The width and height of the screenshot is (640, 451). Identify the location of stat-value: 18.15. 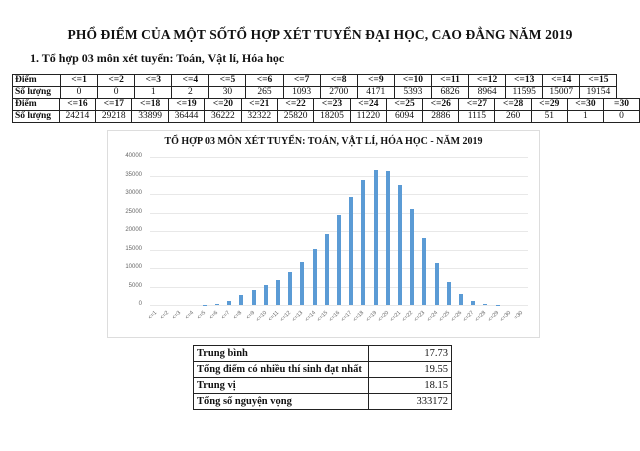
(410, 385).